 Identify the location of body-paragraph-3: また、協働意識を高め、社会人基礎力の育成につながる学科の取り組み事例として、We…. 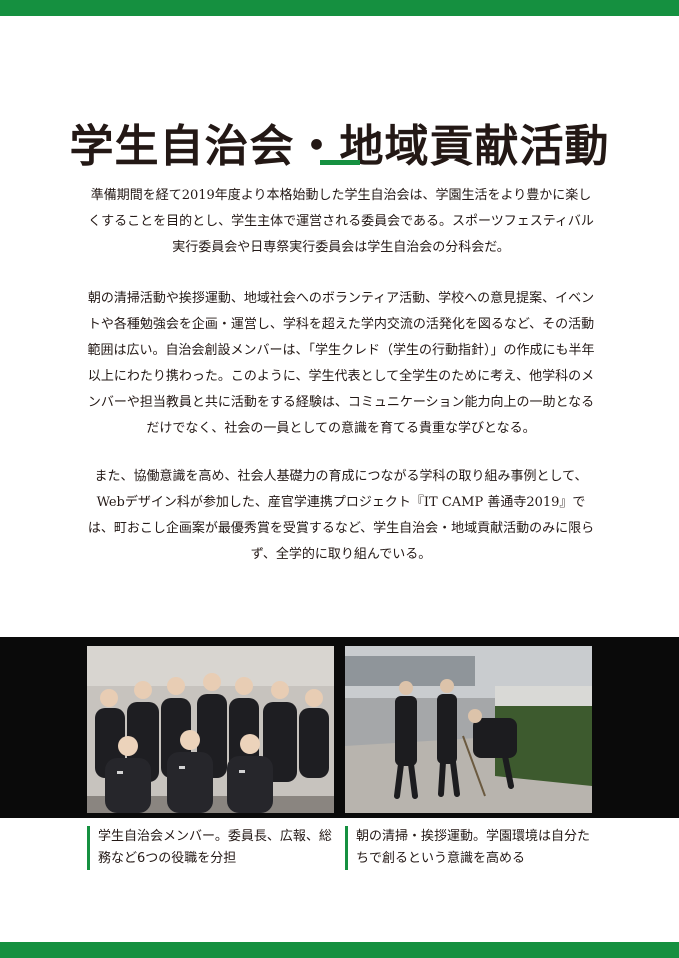
(341, 515).